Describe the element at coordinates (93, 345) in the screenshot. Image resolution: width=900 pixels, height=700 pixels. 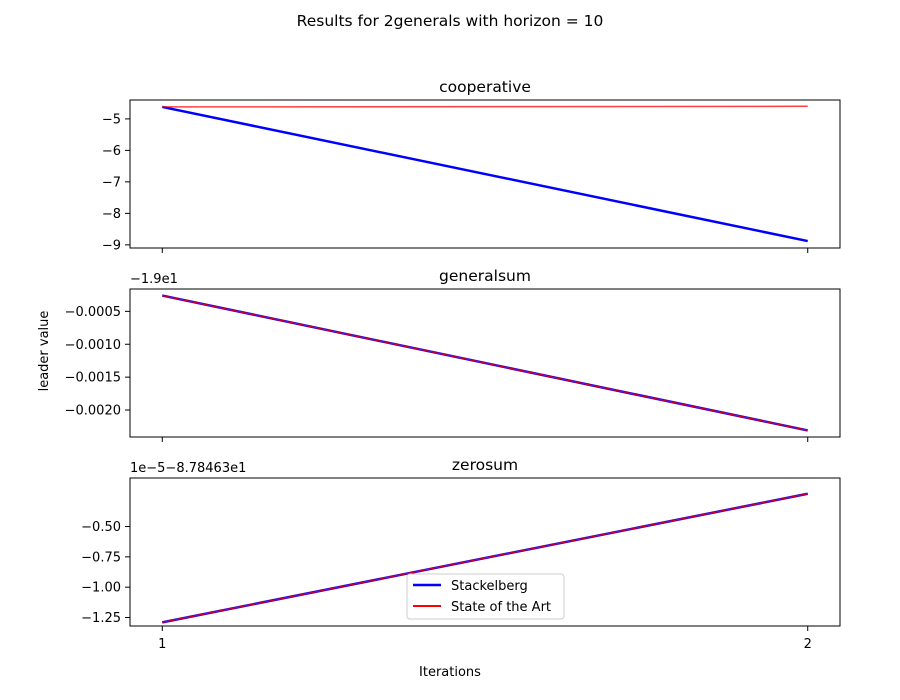
I see `y-tick-label: −0.0010` at that location.